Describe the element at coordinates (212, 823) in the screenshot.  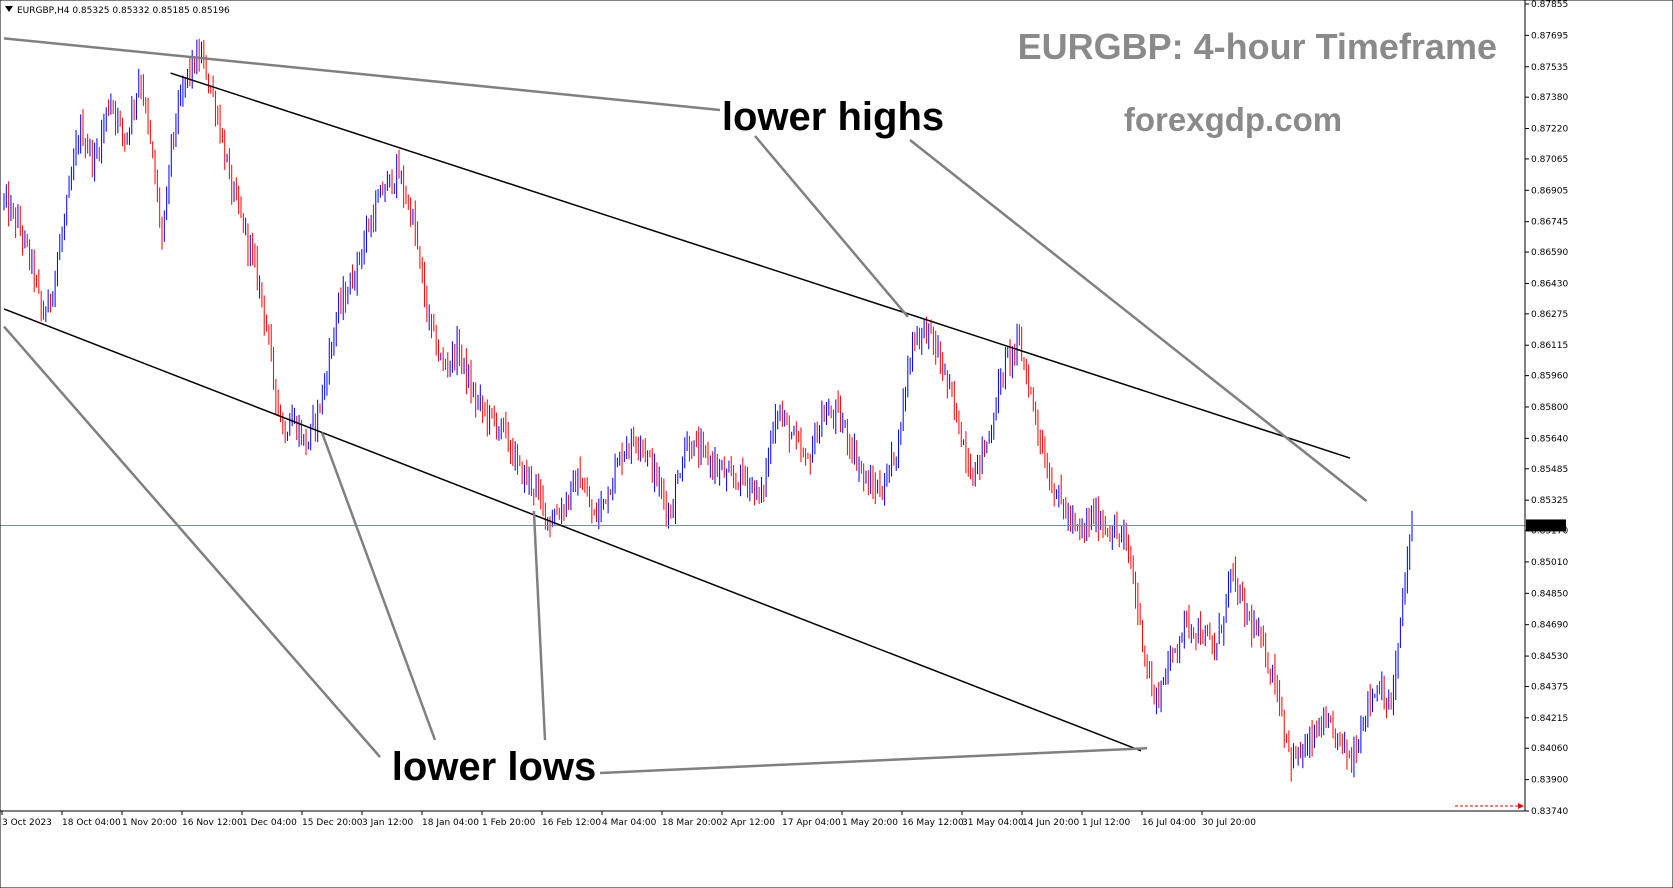
I see `x-tick-label: 16 Nov 12:00` at that location.